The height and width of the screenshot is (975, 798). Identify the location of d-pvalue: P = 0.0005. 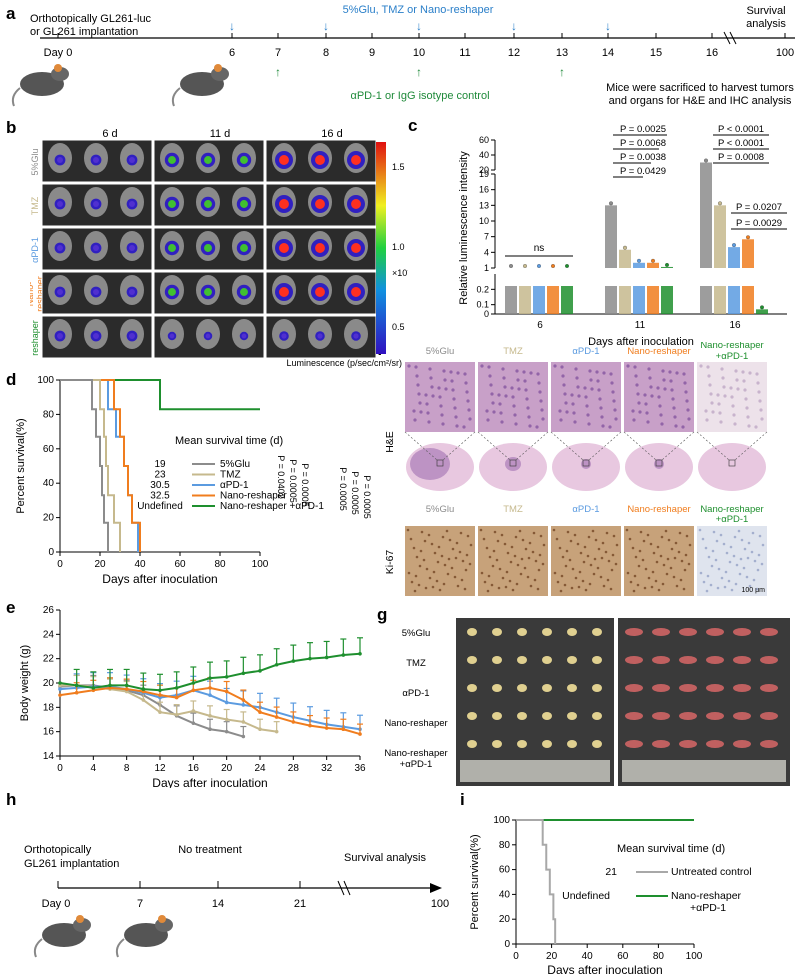
(355, 493).